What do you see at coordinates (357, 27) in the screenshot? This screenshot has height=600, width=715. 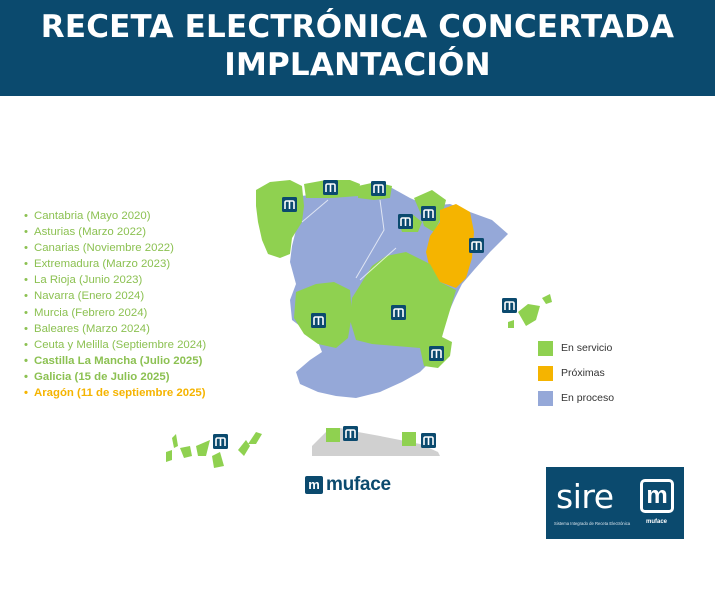 I see `page-title-line1: RECETA ELECTRÓNICA CONCERTADA` at bounding box center [357, 27].